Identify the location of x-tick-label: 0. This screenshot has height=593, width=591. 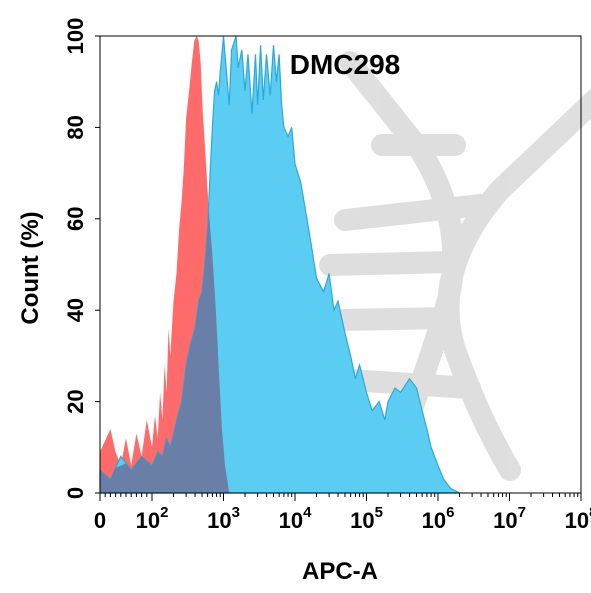
(100, 520).